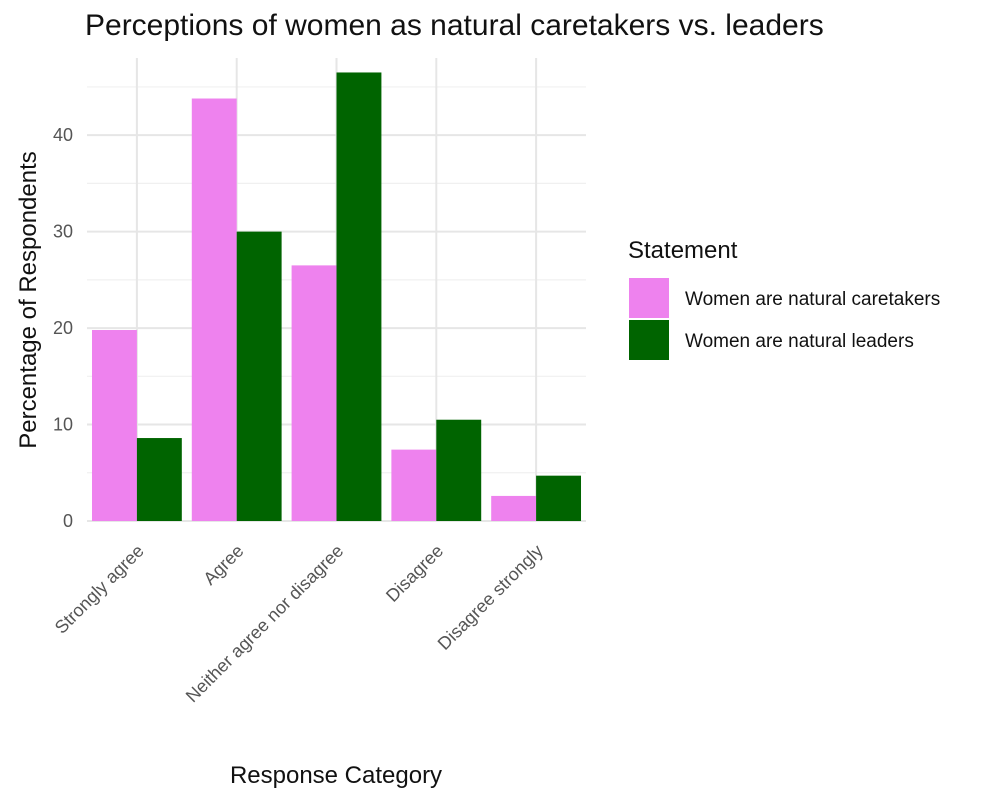  Describe the element at coordinates (683, 250) in the screenshot. I see `legend-title: Statement` at that location.